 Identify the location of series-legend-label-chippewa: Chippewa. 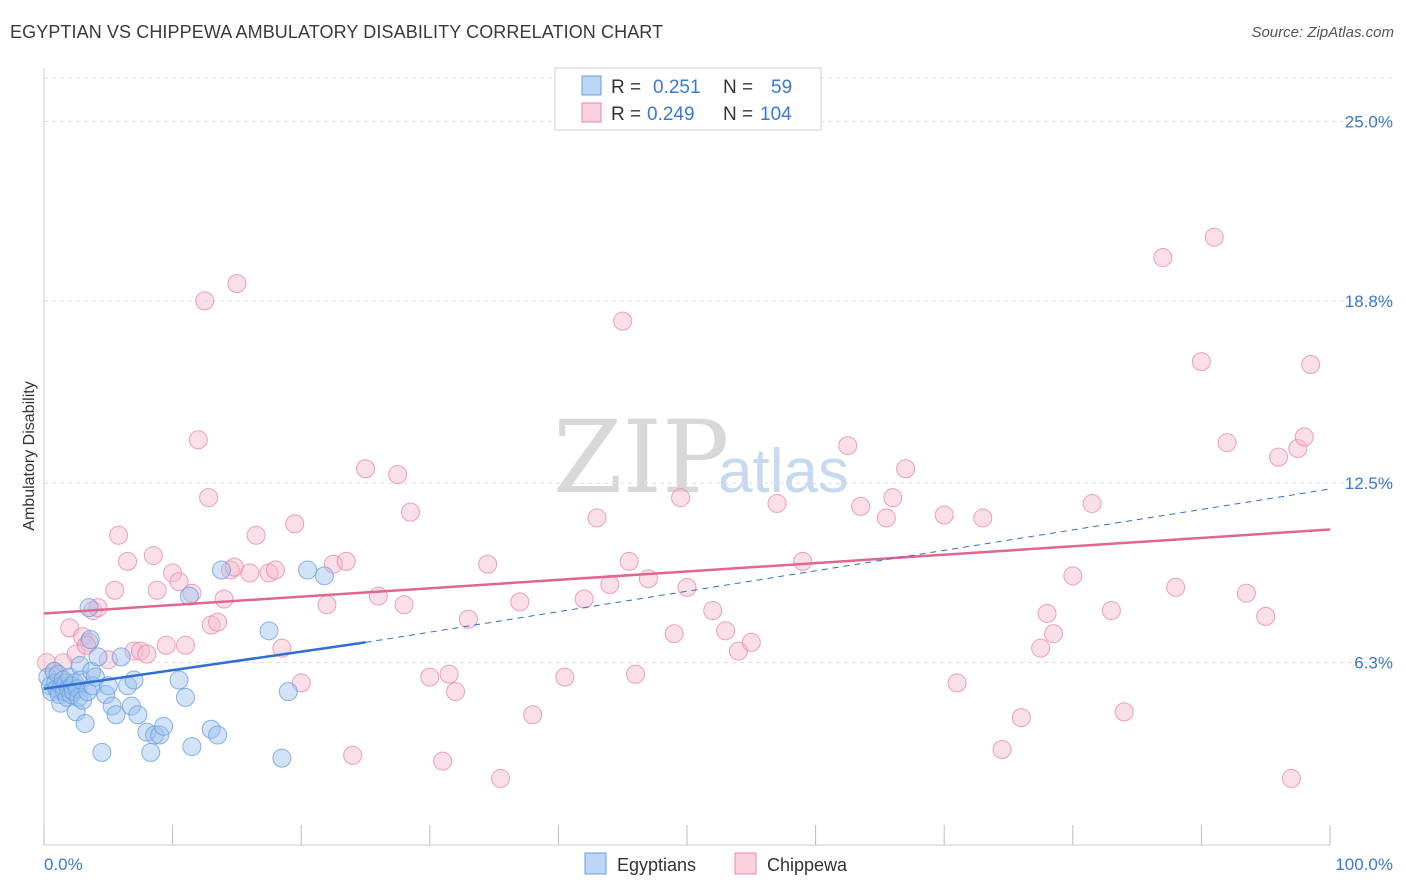
(807, 865).